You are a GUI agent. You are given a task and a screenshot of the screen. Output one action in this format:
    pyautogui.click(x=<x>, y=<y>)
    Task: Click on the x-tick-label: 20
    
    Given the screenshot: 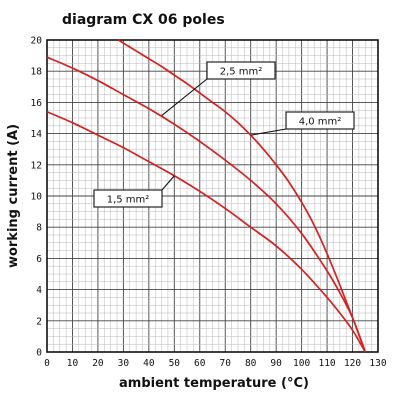 What is the action you would take?
    pyautogui.click(x=98, y=363)
    